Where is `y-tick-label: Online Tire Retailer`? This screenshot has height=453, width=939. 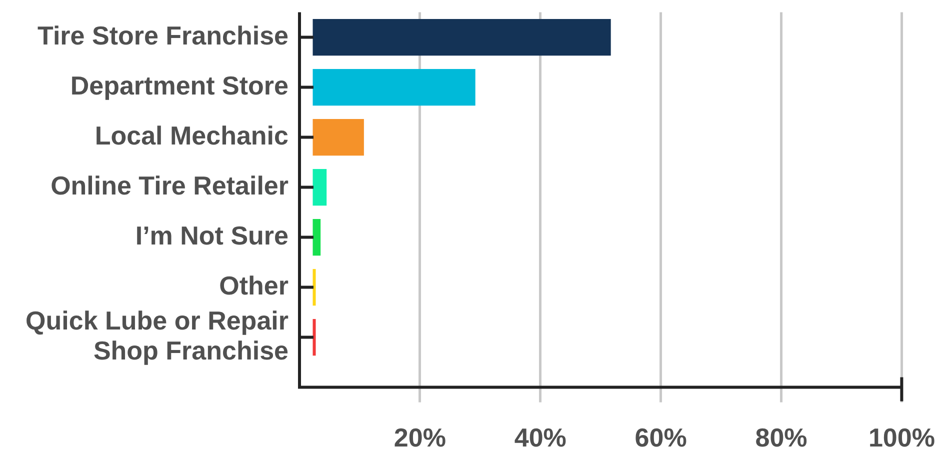
y-tick-label: Online Tire Retailer is located at coordinates (169, 185).